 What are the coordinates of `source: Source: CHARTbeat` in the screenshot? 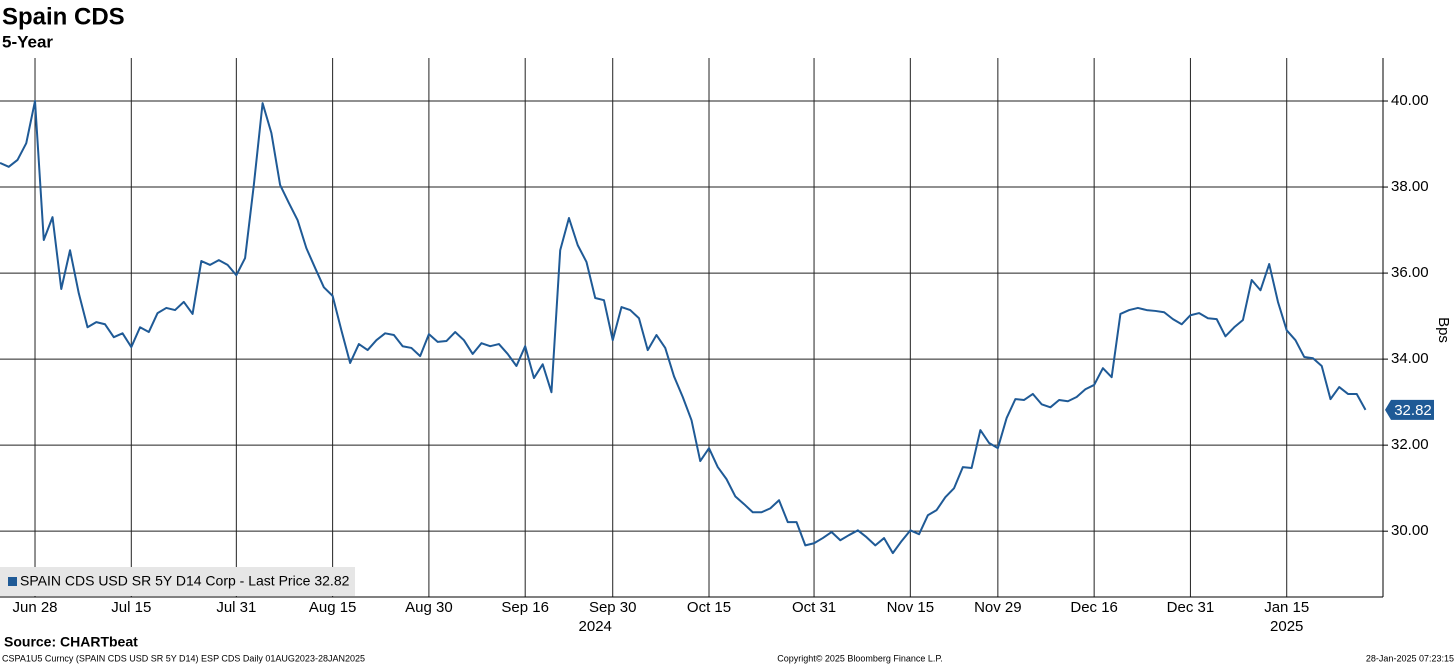 It's located at (71, 642).